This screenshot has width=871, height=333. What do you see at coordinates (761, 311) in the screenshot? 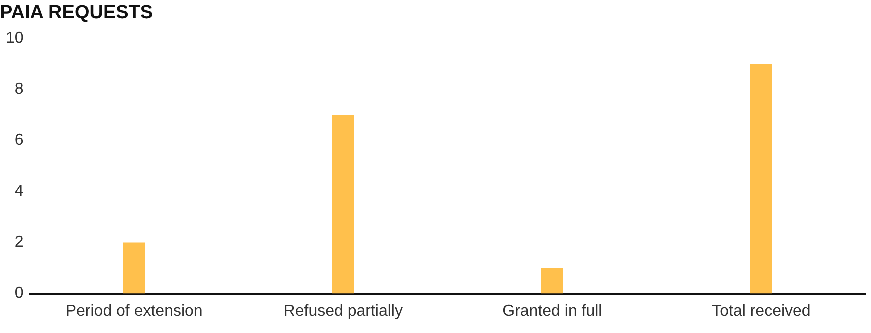
I see `x-tick-label: Total received` at bounding box center [761, 311].